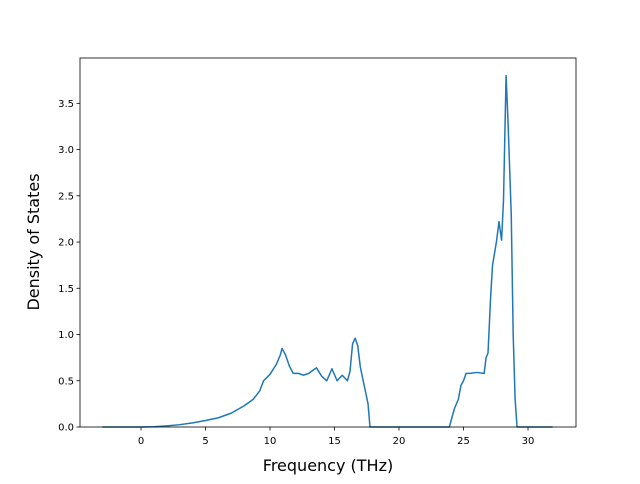  What do you see at coordinates (66, 104) in the screenshot?
I see `y-tick-label: 3.5` at bounding box center [66, 104].